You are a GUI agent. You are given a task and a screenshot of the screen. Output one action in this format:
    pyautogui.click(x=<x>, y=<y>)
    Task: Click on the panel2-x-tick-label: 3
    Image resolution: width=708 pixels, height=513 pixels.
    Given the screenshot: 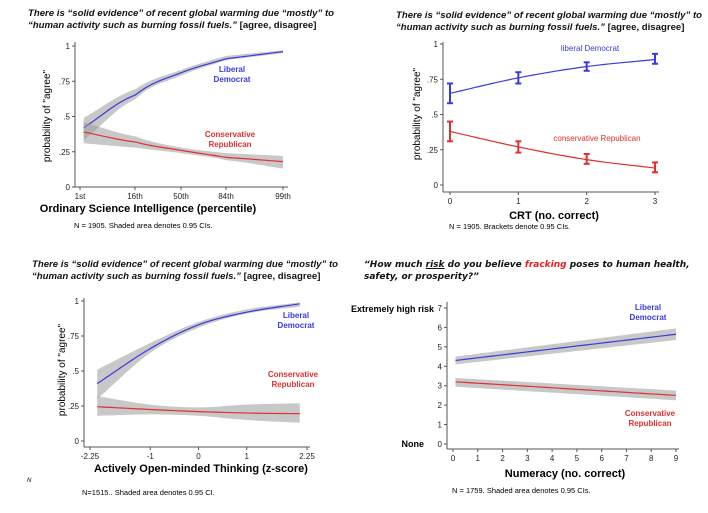 What is the action you would take?
    pyautogui.click(x=655, y=201)
    